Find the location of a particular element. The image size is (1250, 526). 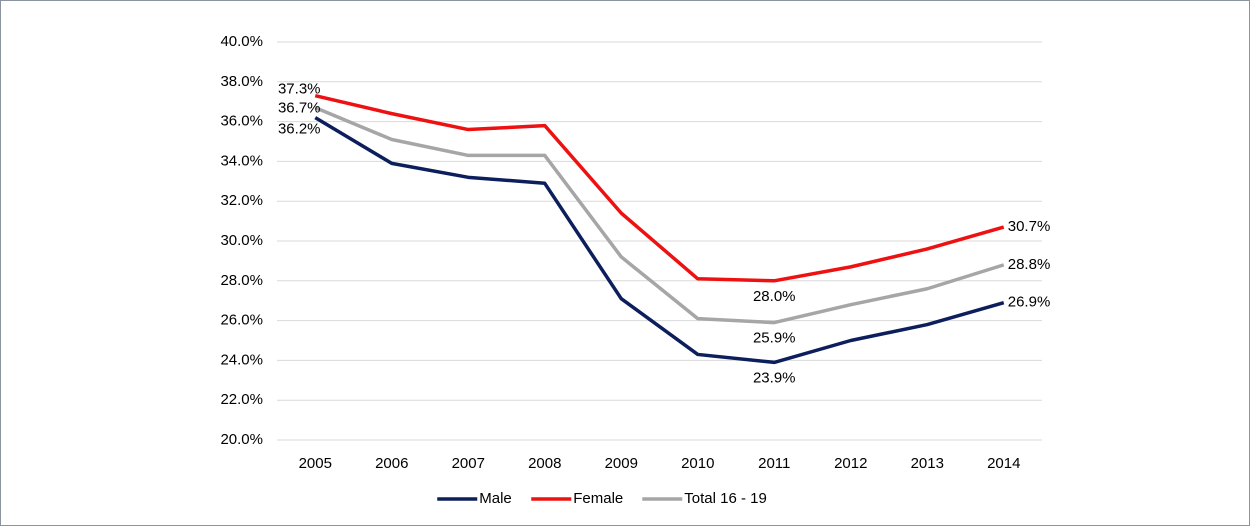

data-label: 30.7% is located at coordinates (1029, 226).